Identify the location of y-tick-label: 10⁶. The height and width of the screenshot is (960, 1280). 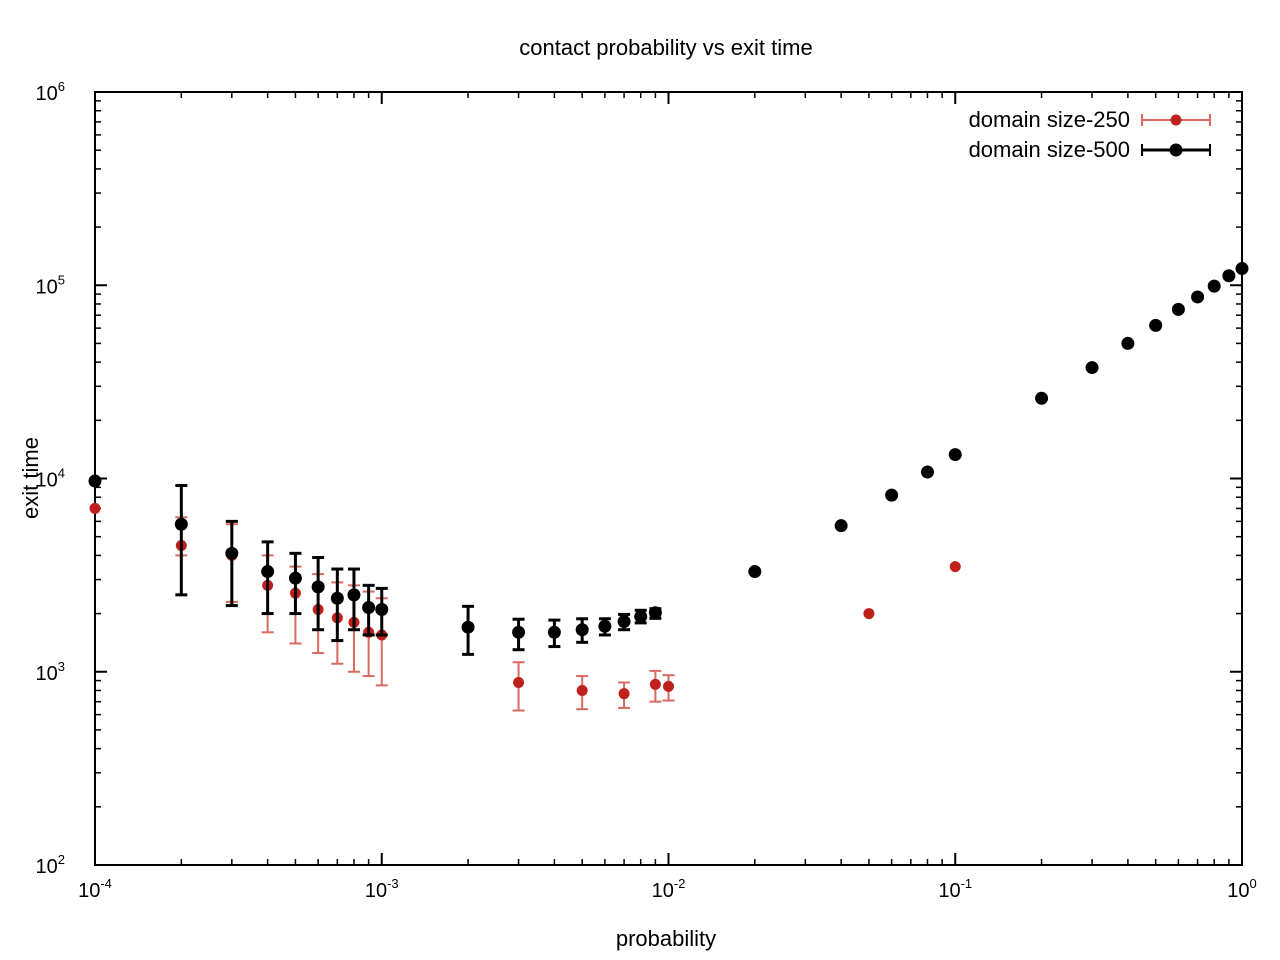
(50, 92).